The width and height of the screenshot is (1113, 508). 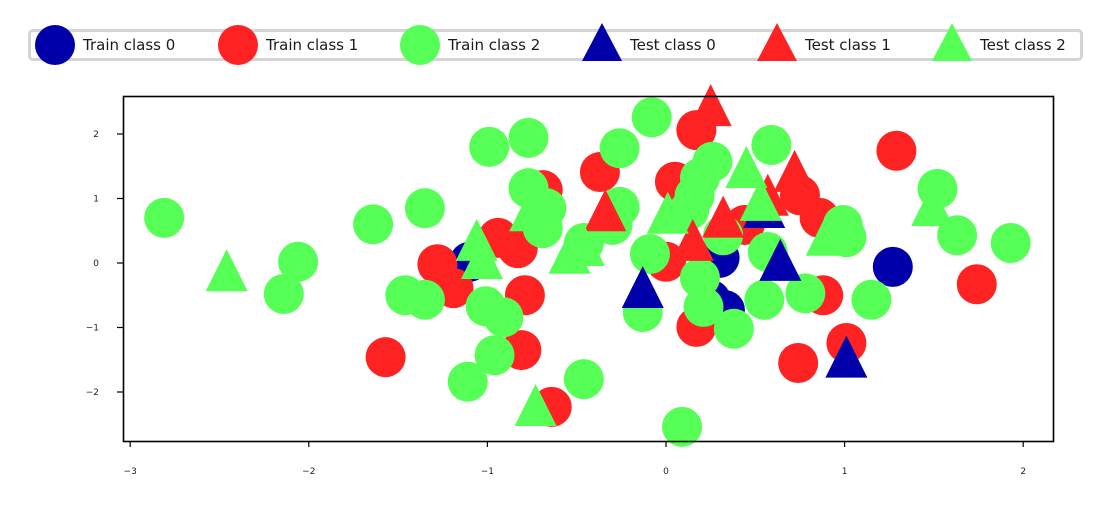 I want to click on x-tick-label: 0, so click(x=666, y=472).